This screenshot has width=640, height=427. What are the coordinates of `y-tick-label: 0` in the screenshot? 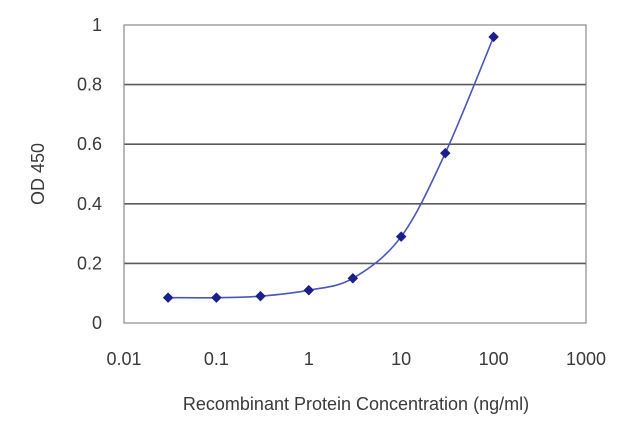 It's located at (97, 323).